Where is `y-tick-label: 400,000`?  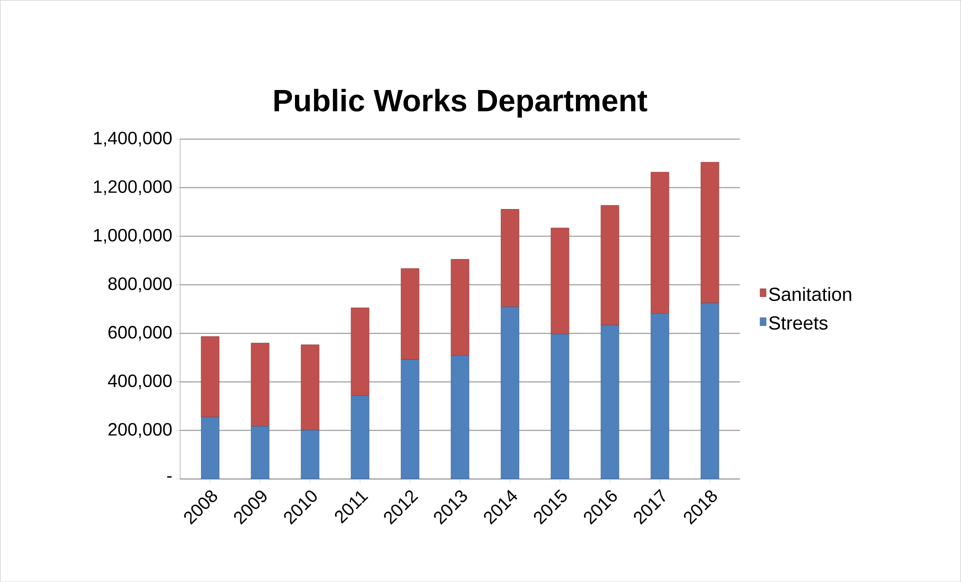
y-tick-label: 400,000 is located at coordinates (140, 382).